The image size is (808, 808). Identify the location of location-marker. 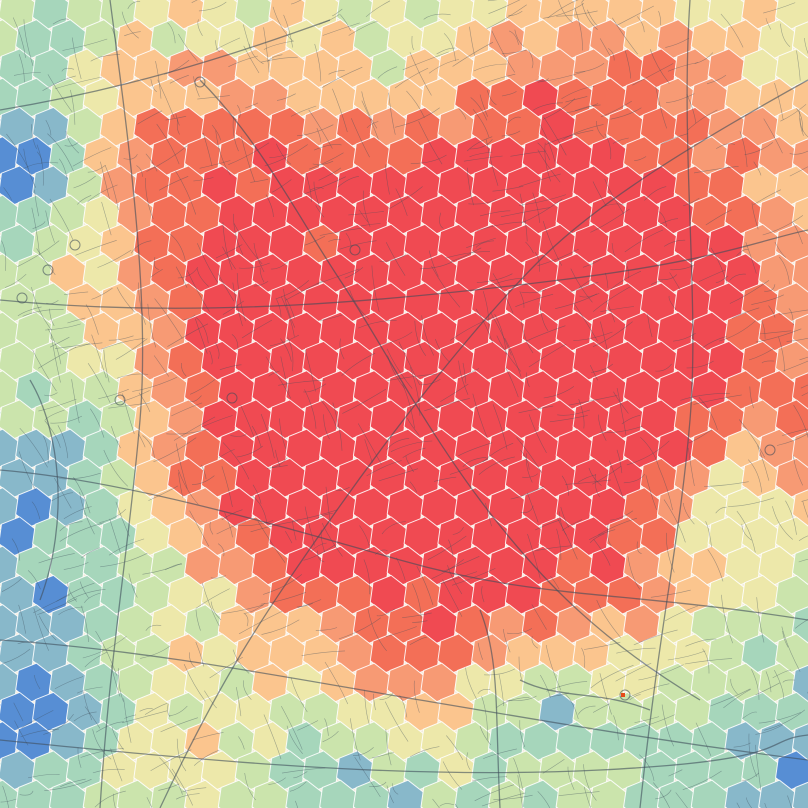
(623, 695).